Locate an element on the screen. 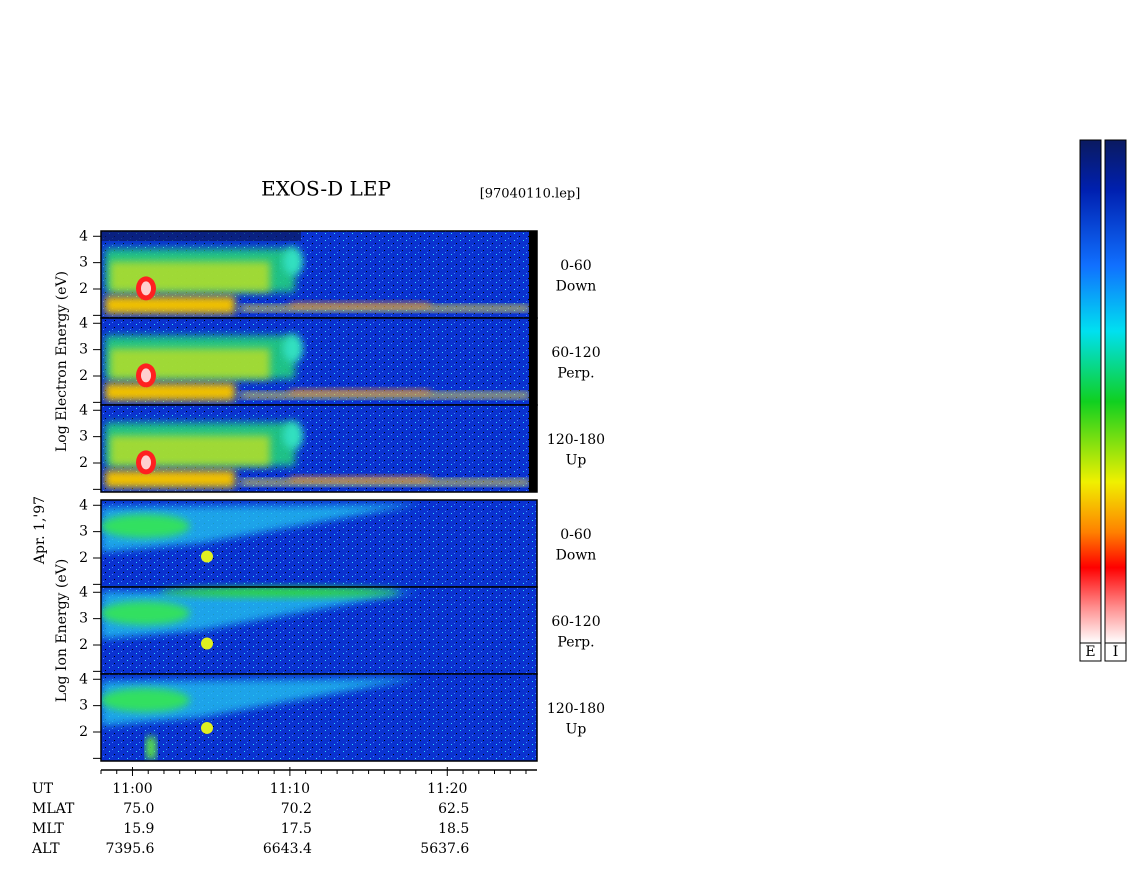 The image size is (1130, 875). footer-label: MLAT is located at coordinates (53, 809).